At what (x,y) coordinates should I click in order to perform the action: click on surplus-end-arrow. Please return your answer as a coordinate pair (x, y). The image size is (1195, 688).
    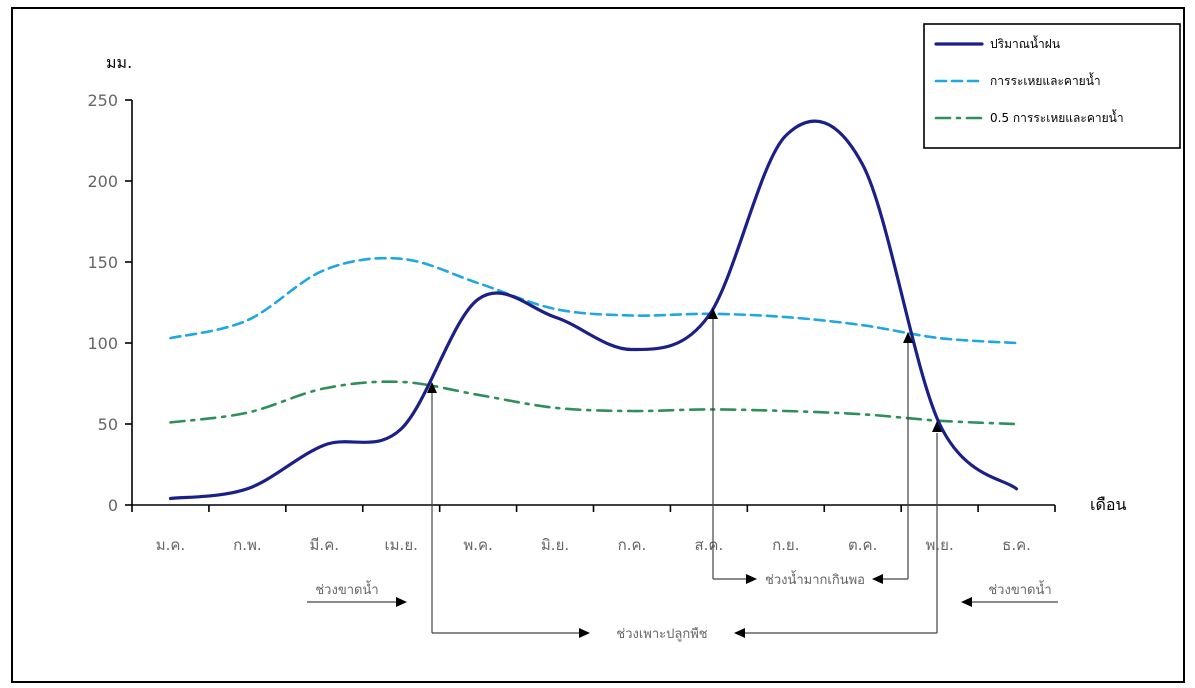
    Looking at the image, I should click on (908, 337).